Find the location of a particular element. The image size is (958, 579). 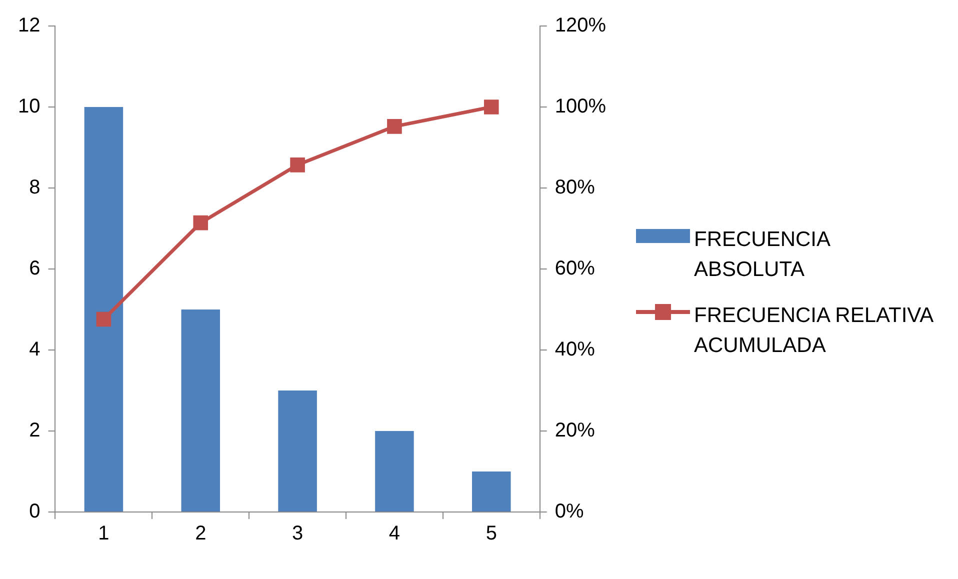

y2-tick-label: 20% is located at coordinates (575, 431).